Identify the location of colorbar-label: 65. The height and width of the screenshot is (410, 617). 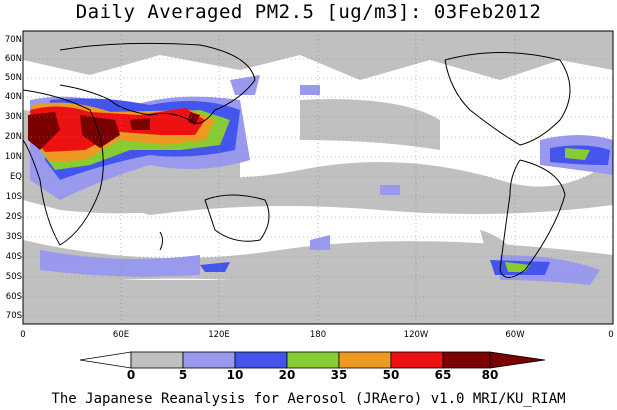
(443, 375).